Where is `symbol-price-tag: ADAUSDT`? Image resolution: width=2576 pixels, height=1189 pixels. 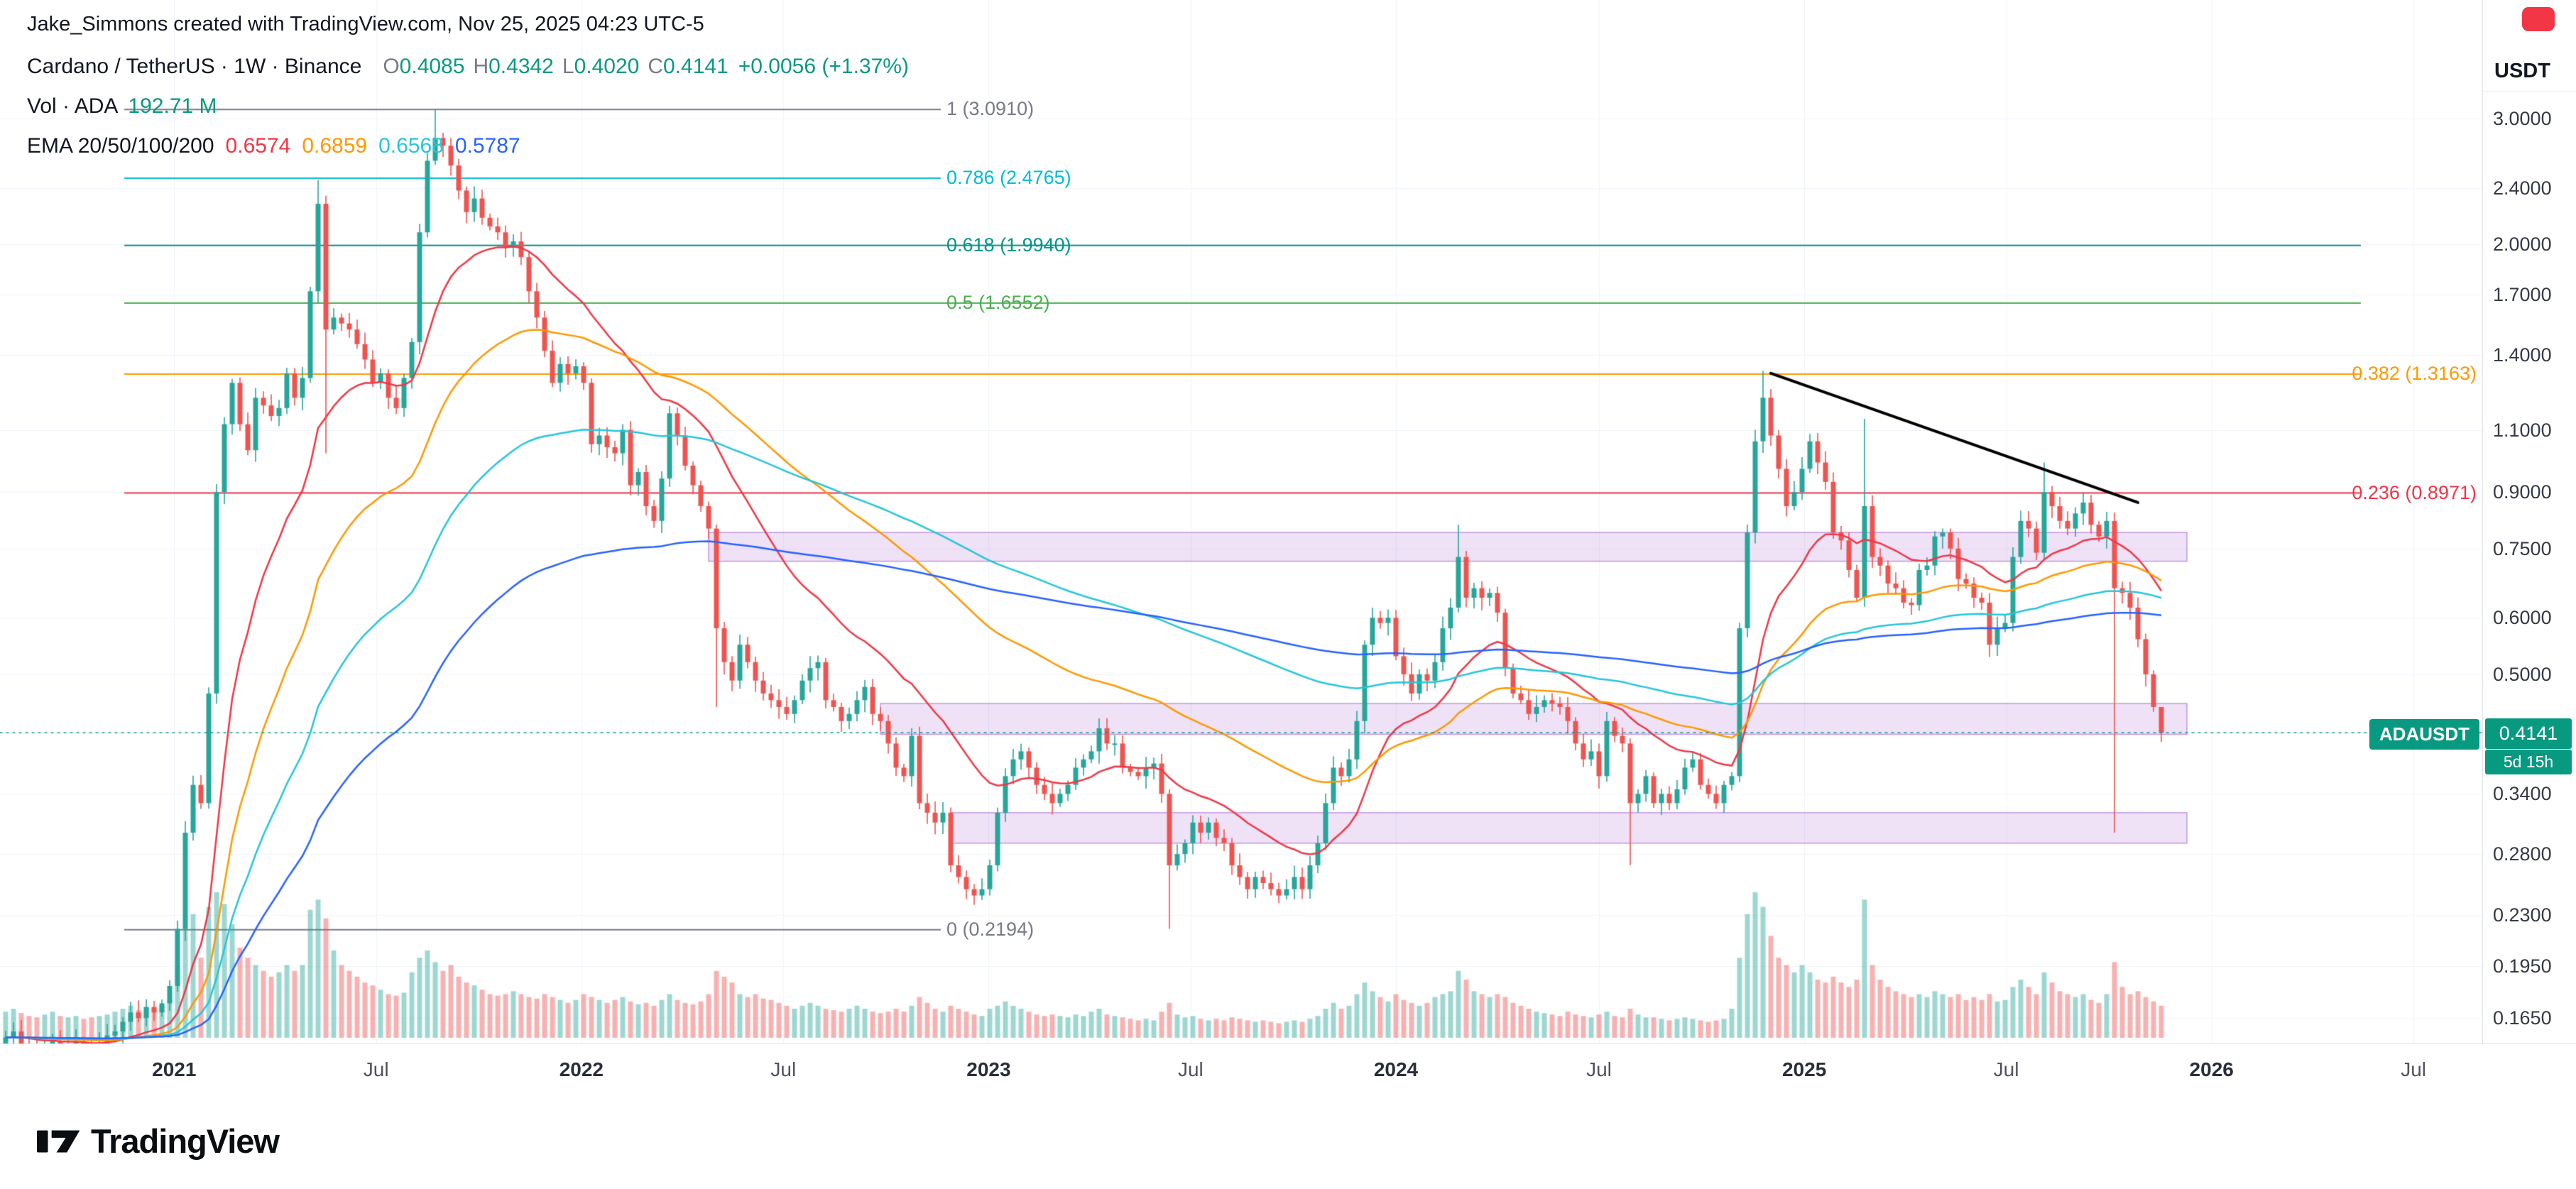
symbol-price-tag: ADAUSDT is located at coordinates (2424, 734).